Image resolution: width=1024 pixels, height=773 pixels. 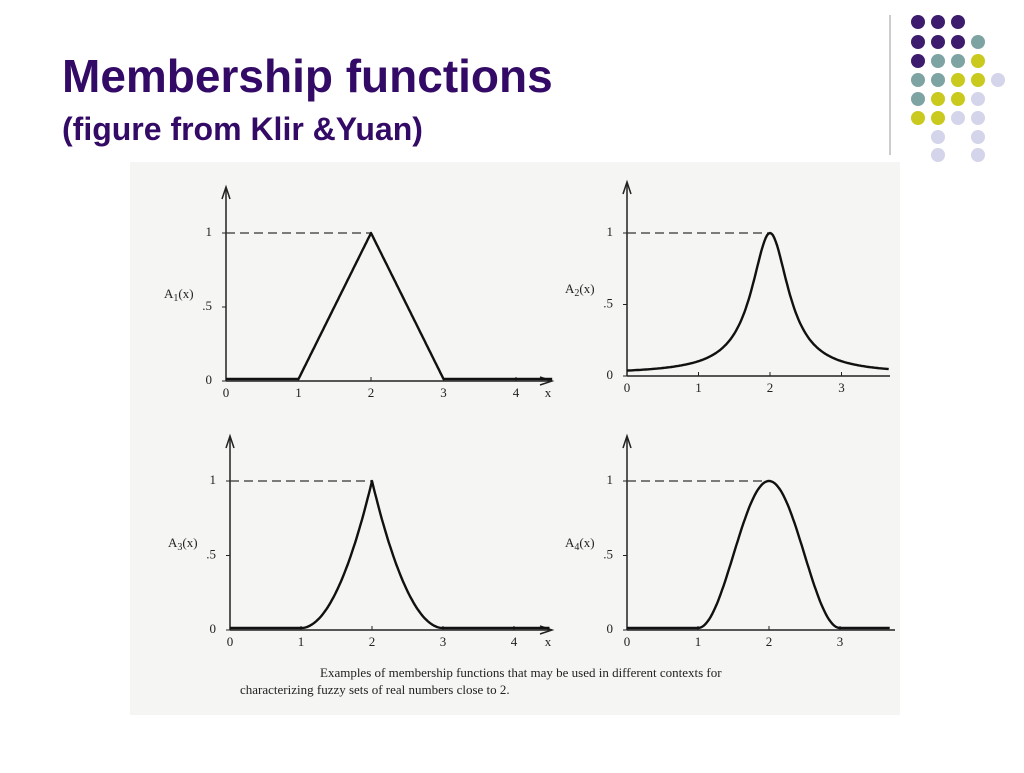 I want to click on label-sub: 4, so click(x=576, y=547).